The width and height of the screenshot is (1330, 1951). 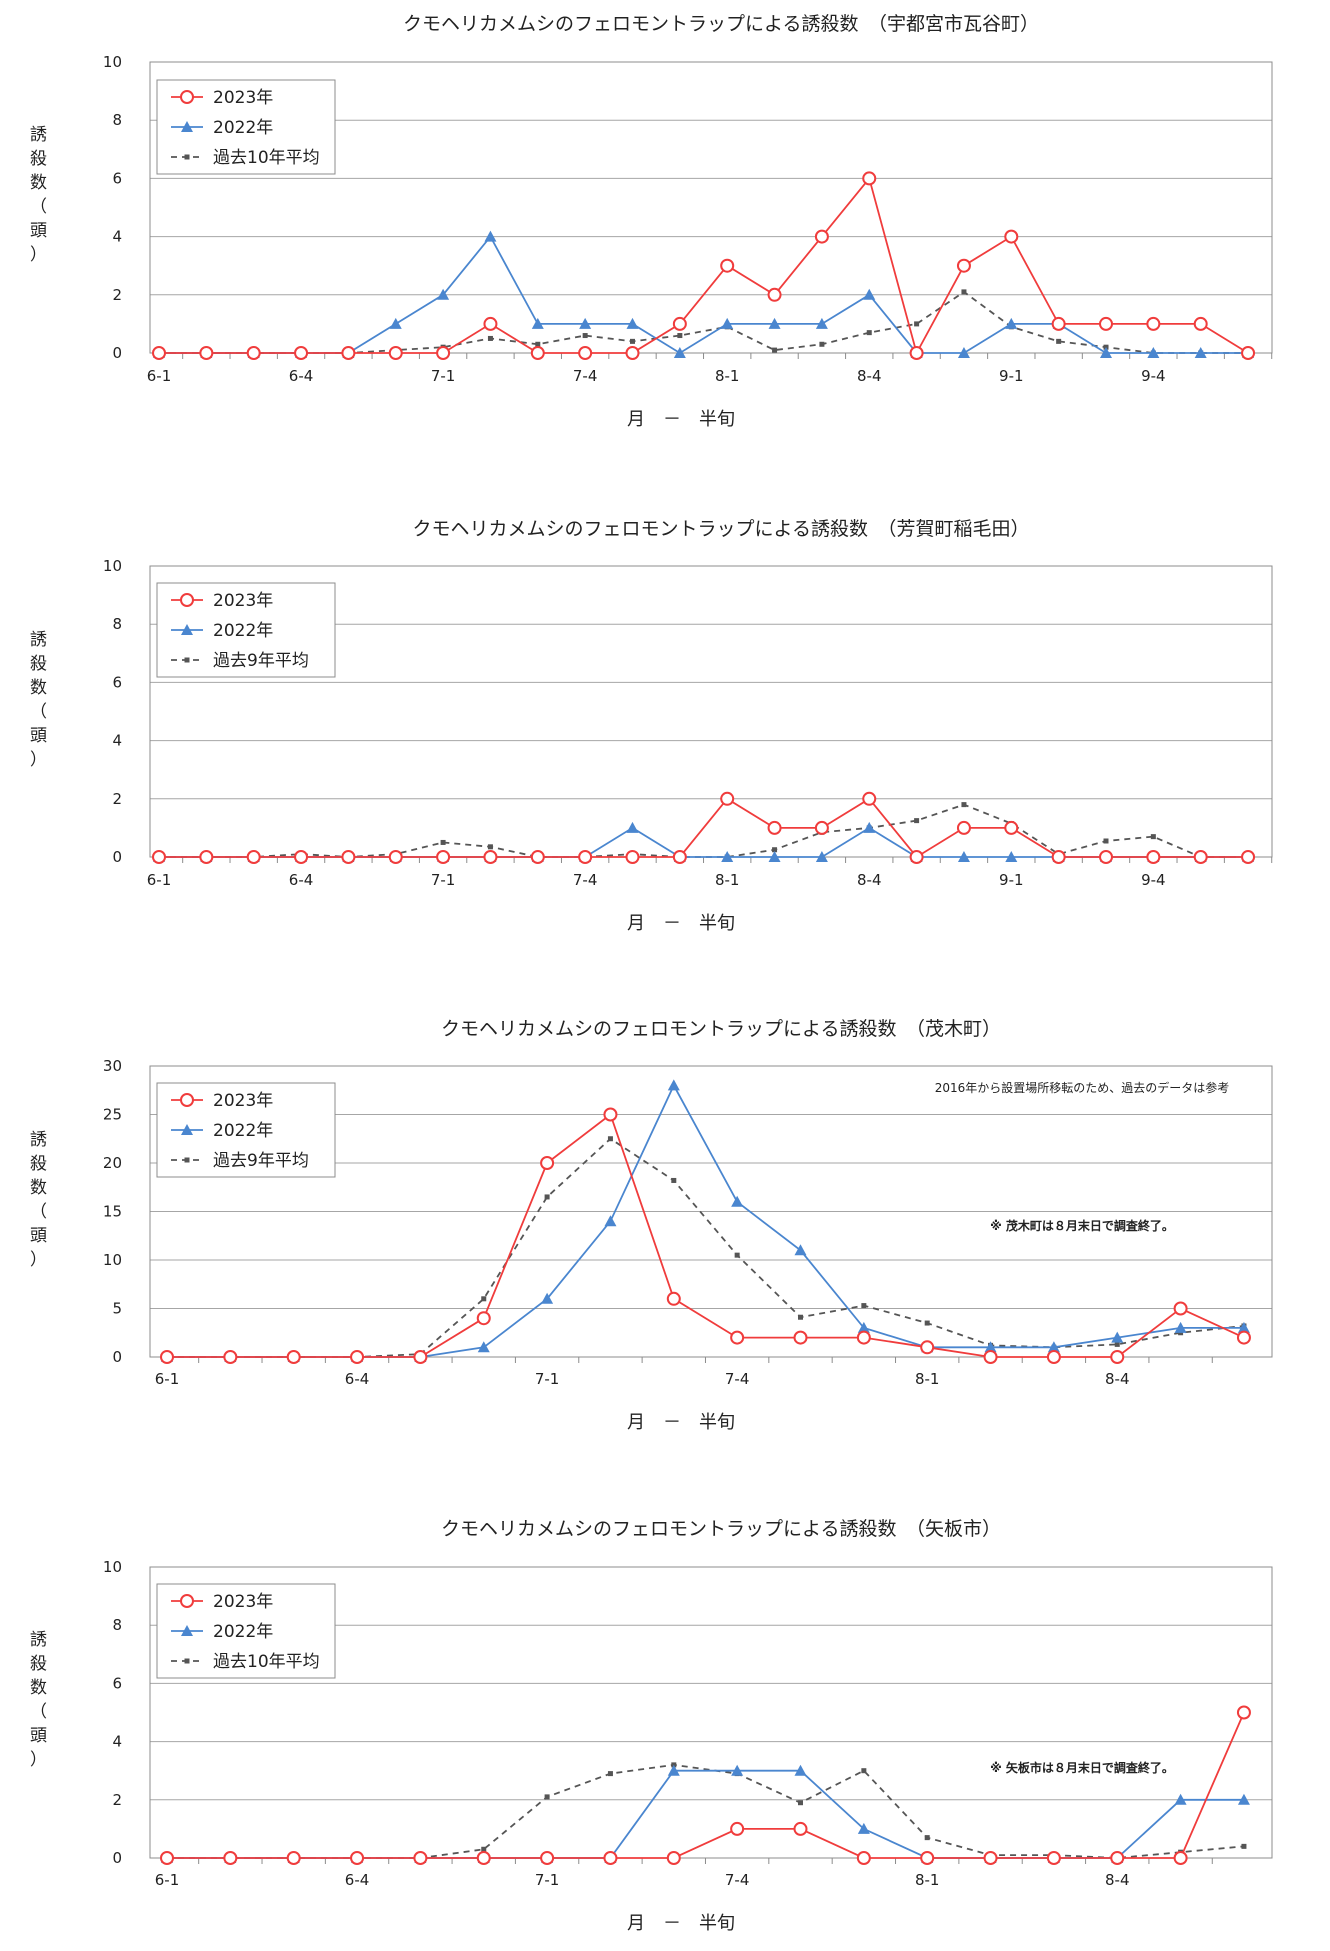 What do you see at coordinates (112, 1115) in the screenshot?
I see `y-tick-label: 25` at bounding box center [112, 1115].